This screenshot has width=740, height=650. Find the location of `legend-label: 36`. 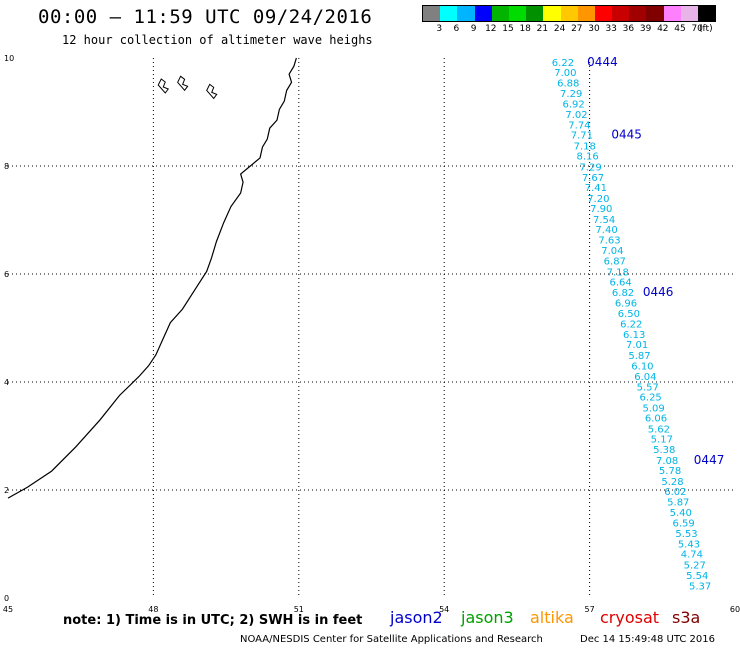

legend-label: 36 is located at coordinates (628, 29).